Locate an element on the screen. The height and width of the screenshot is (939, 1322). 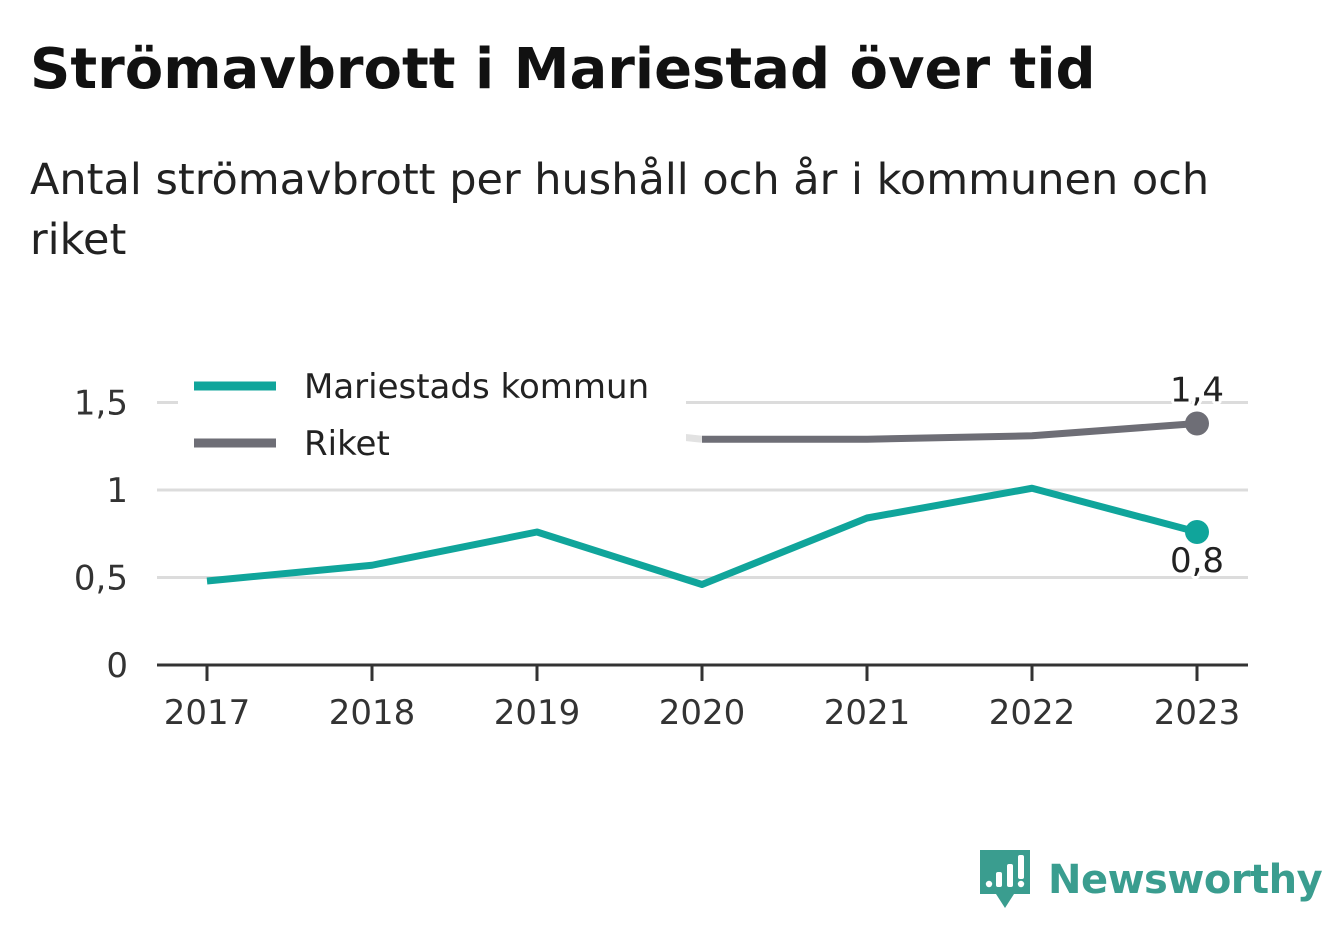
y-tick-label: 1 is located at coordinates (117, 491).